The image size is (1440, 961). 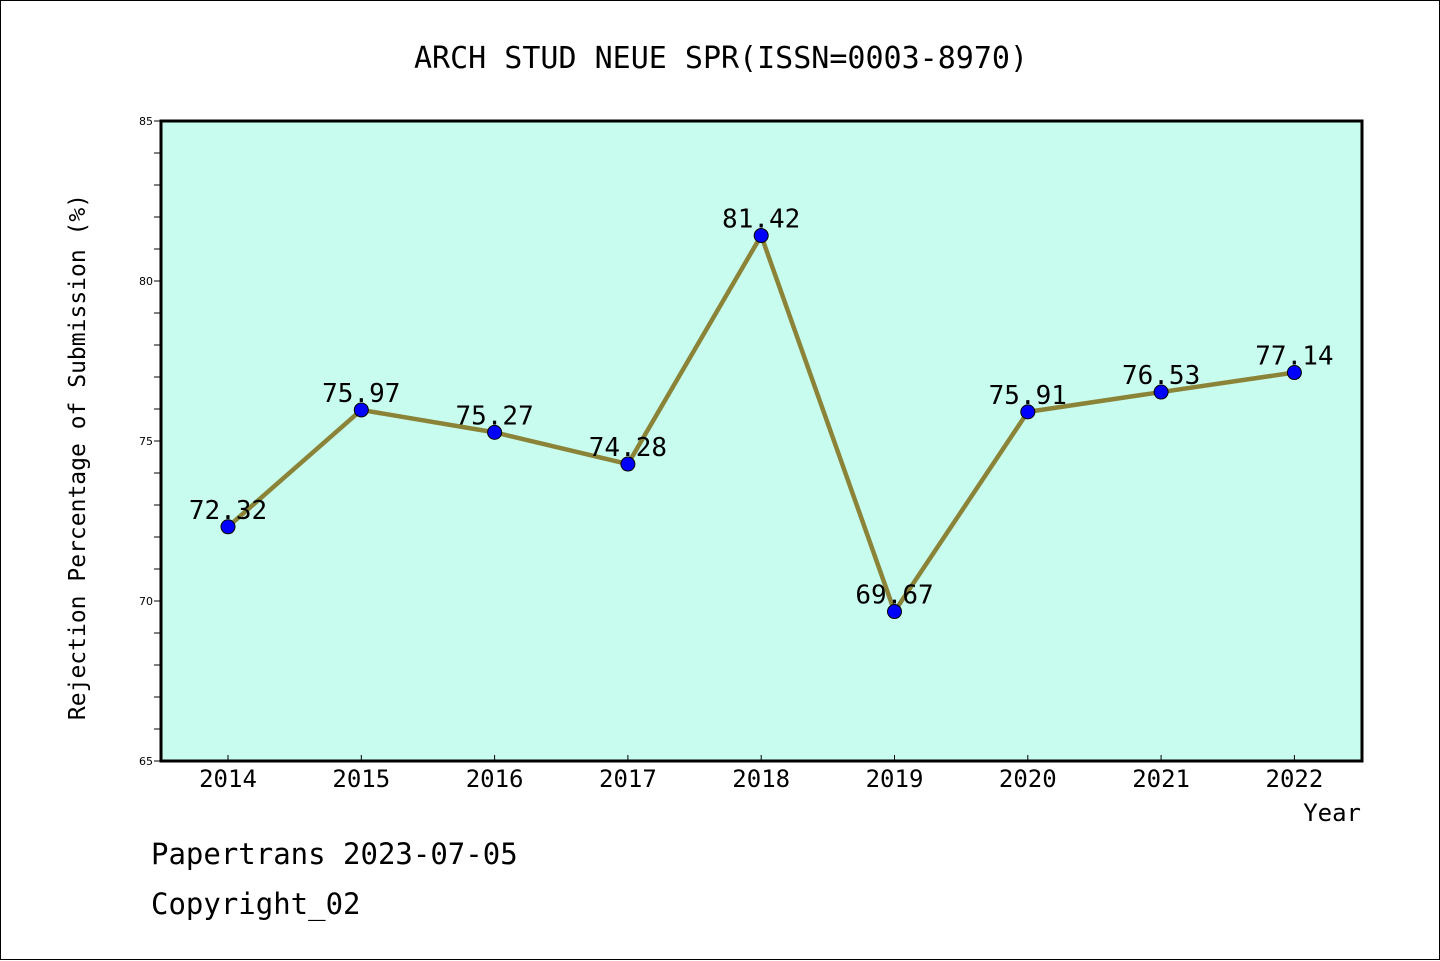 What do you see at coordinates (1294, 357) in the screenshot?
I see `data-label: 77.14` at bounding box center [1294, 357].